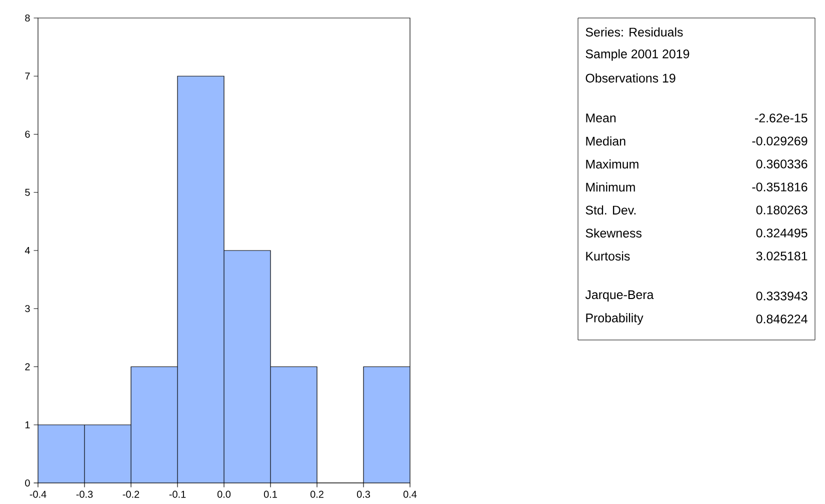  I want to click on text: 0.324495, so click(782, 233).